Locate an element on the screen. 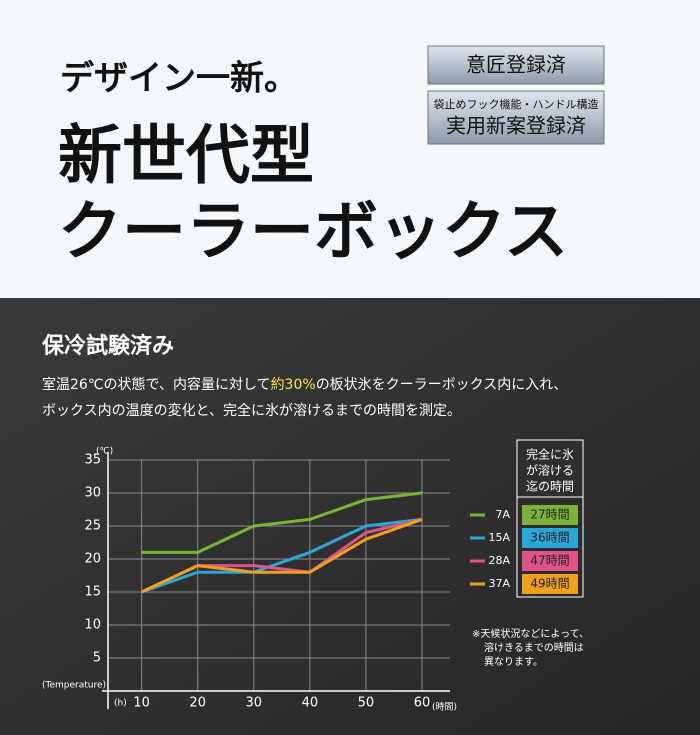 The width and height of the screenshot is (700, 735). note: ※天候状況などによって、 is located at coordinates (530, 633).